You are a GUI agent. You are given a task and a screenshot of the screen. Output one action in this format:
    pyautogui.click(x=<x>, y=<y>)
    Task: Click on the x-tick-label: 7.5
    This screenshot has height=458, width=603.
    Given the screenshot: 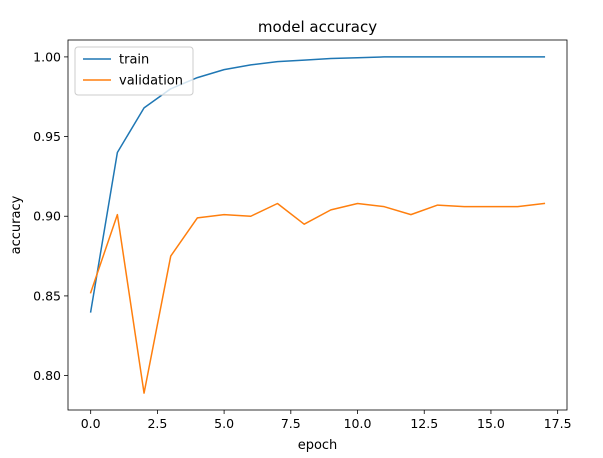 What is the action you would take?
    pyautogui.click(x=291, y=423)
    